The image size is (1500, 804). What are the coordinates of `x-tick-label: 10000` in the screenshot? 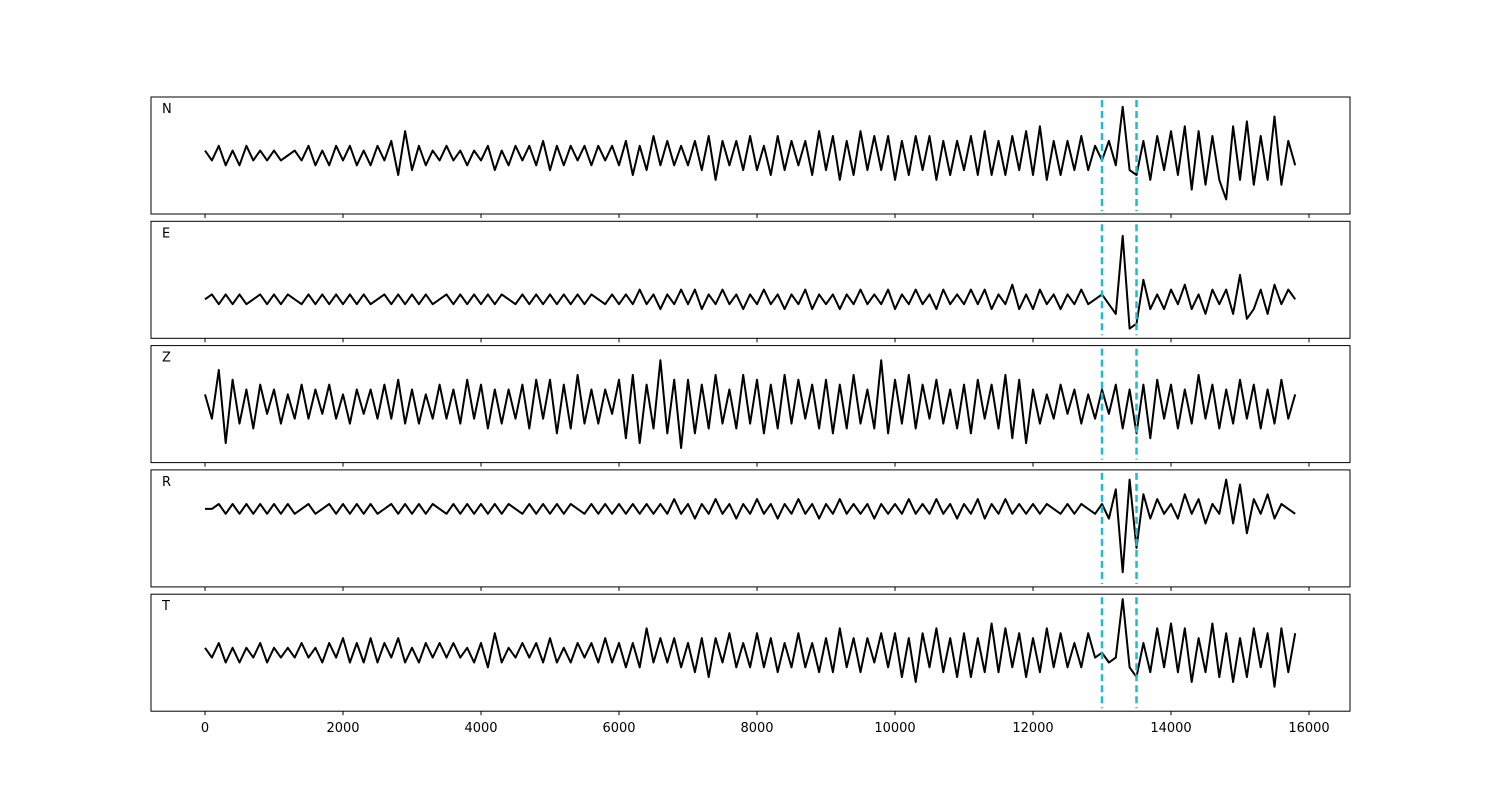 It's located at (894, 728).